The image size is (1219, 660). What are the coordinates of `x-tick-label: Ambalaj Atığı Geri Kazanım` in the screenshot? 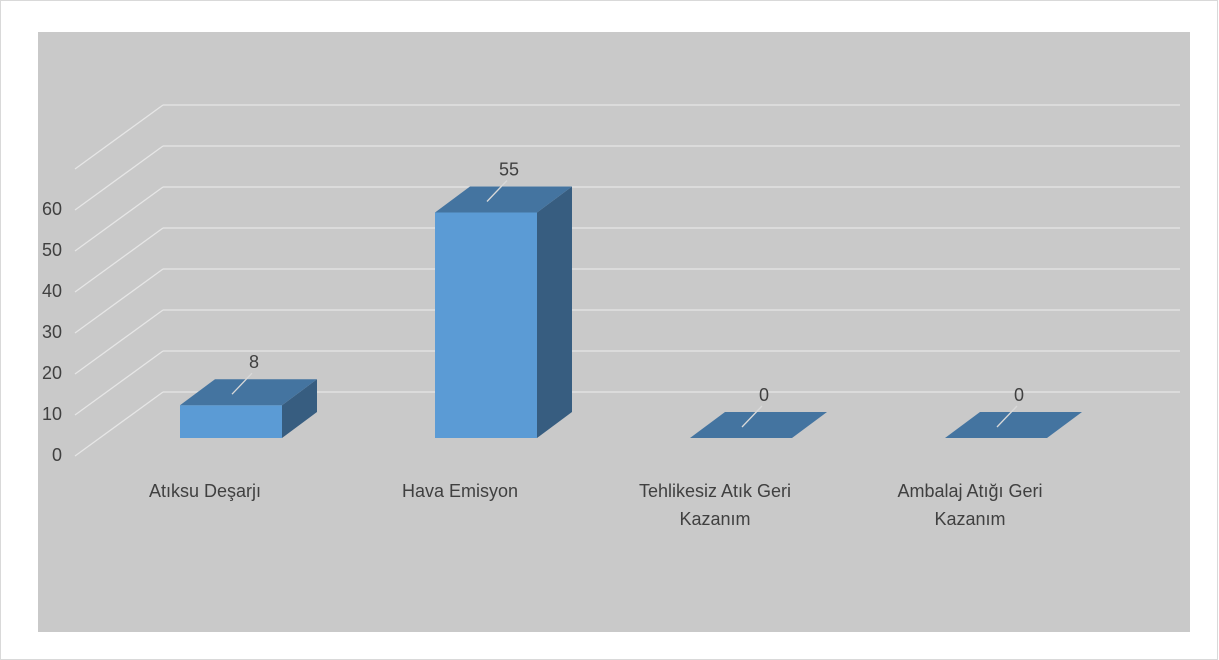 It's located at (969, 505).